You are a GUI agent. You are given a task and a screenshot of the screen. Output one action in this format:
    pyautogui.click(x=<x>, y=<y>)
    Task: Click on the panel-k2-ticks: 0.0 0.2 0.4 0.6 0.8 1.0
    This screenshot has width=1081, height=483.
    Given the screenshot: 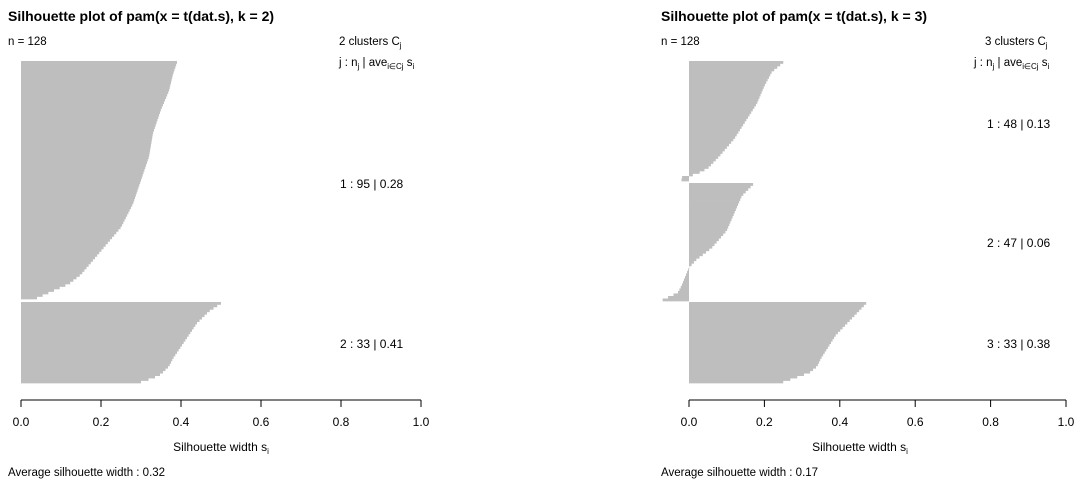 What is the action you would take?
    pyautogui.click(x=221, y=414)
    